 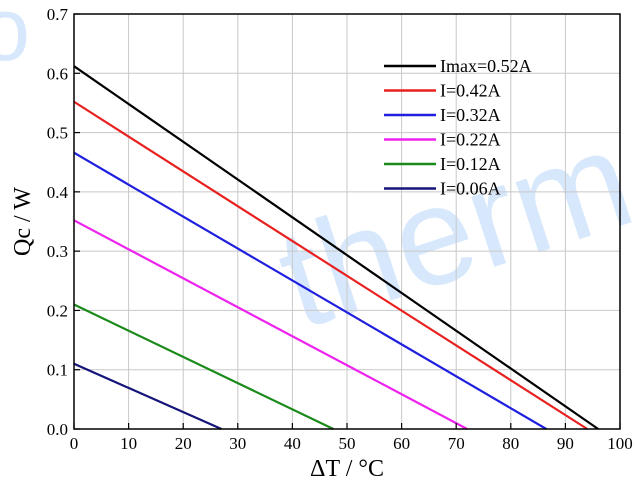 What do you see at coordinates (57, 73) in the screenshot?
I see `y-tick-label: 0.6` at bounding box center [57, 73].